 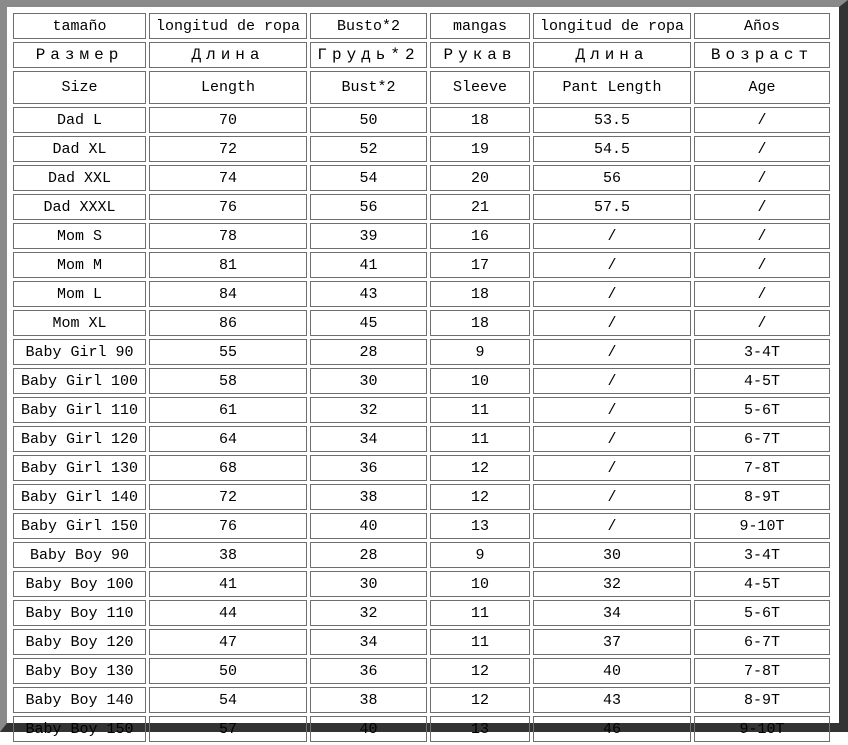 I want to click on table-row-cell-age: 7-8T, so click(x=762, y=468).